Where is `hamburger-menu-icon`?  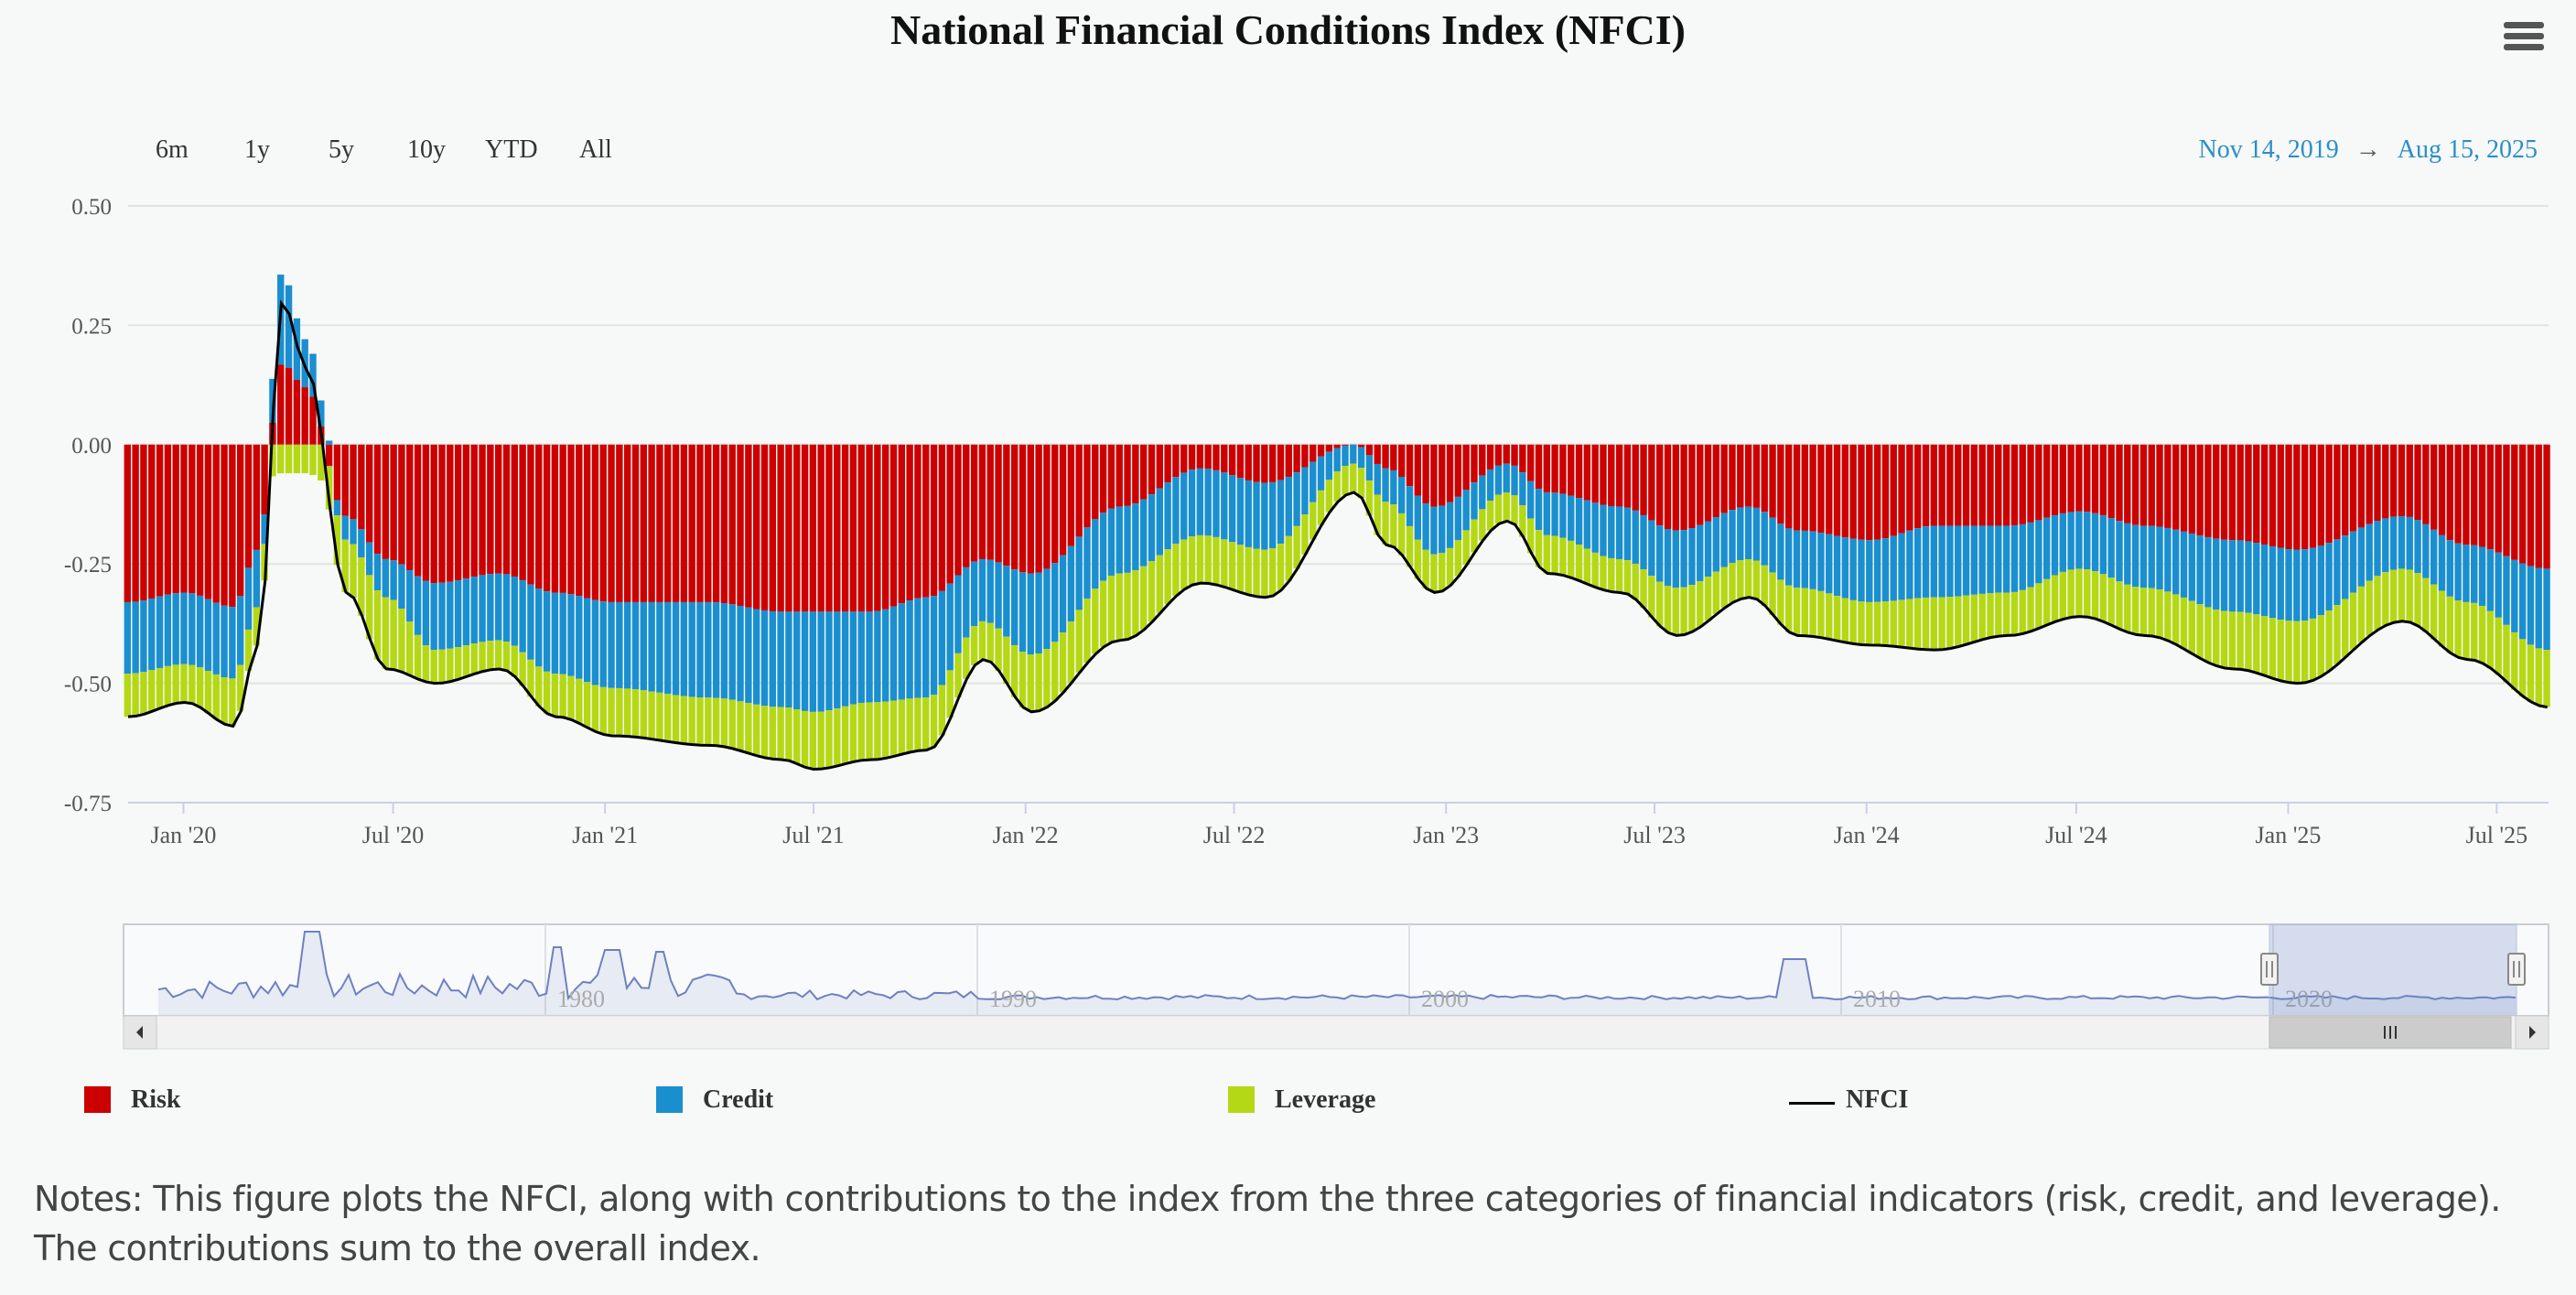
hamburger-menu-icon is located at coordinates (2524, 37).